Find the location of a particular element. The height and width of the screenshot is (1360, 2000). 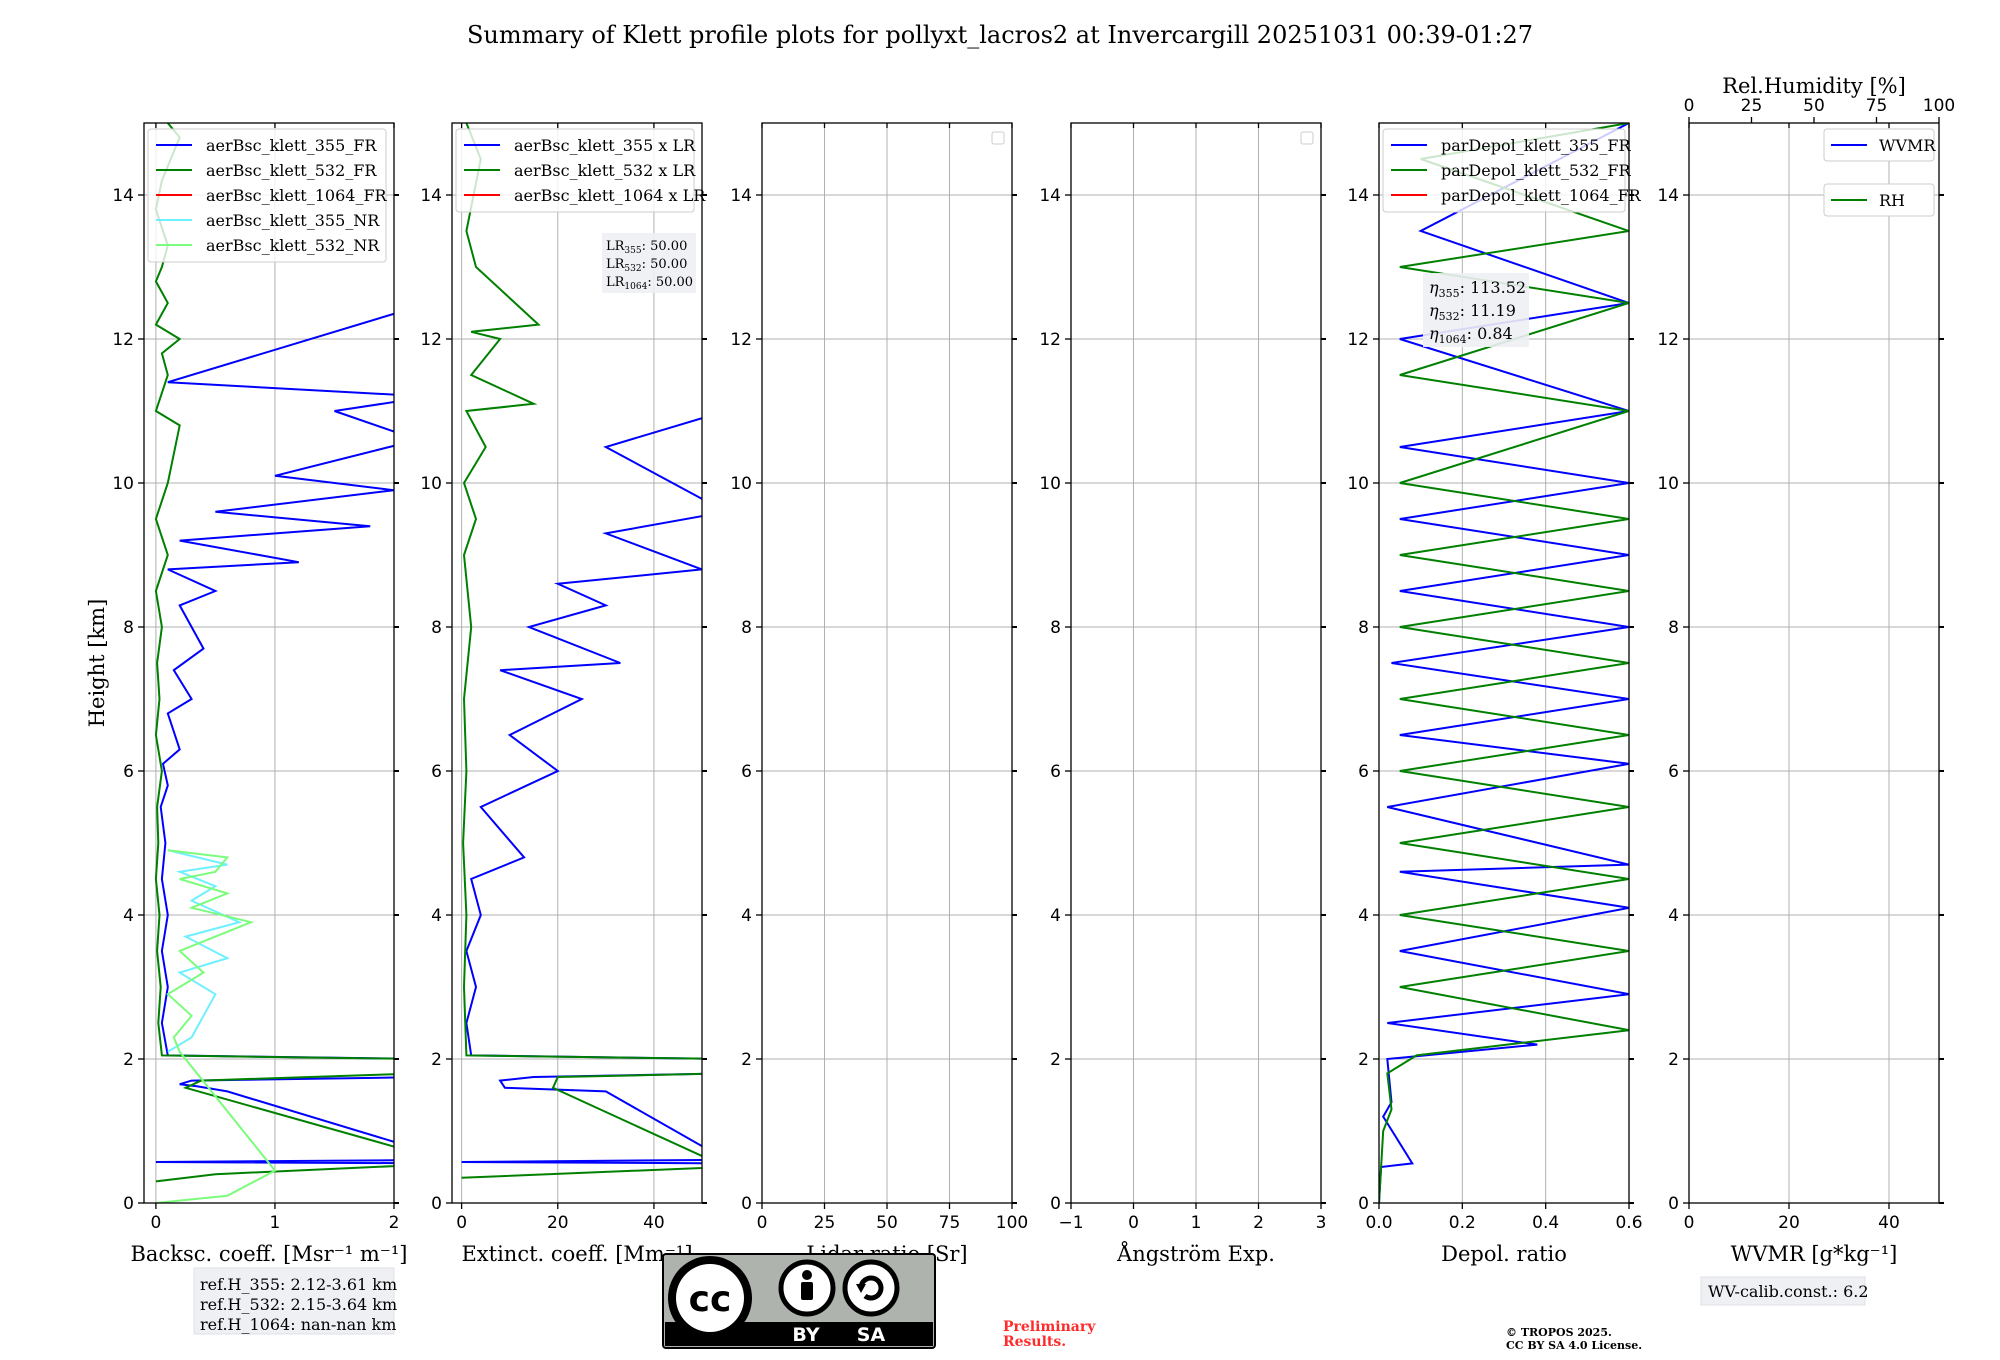

legend-label: RH is located at coordinates (1892, 200).